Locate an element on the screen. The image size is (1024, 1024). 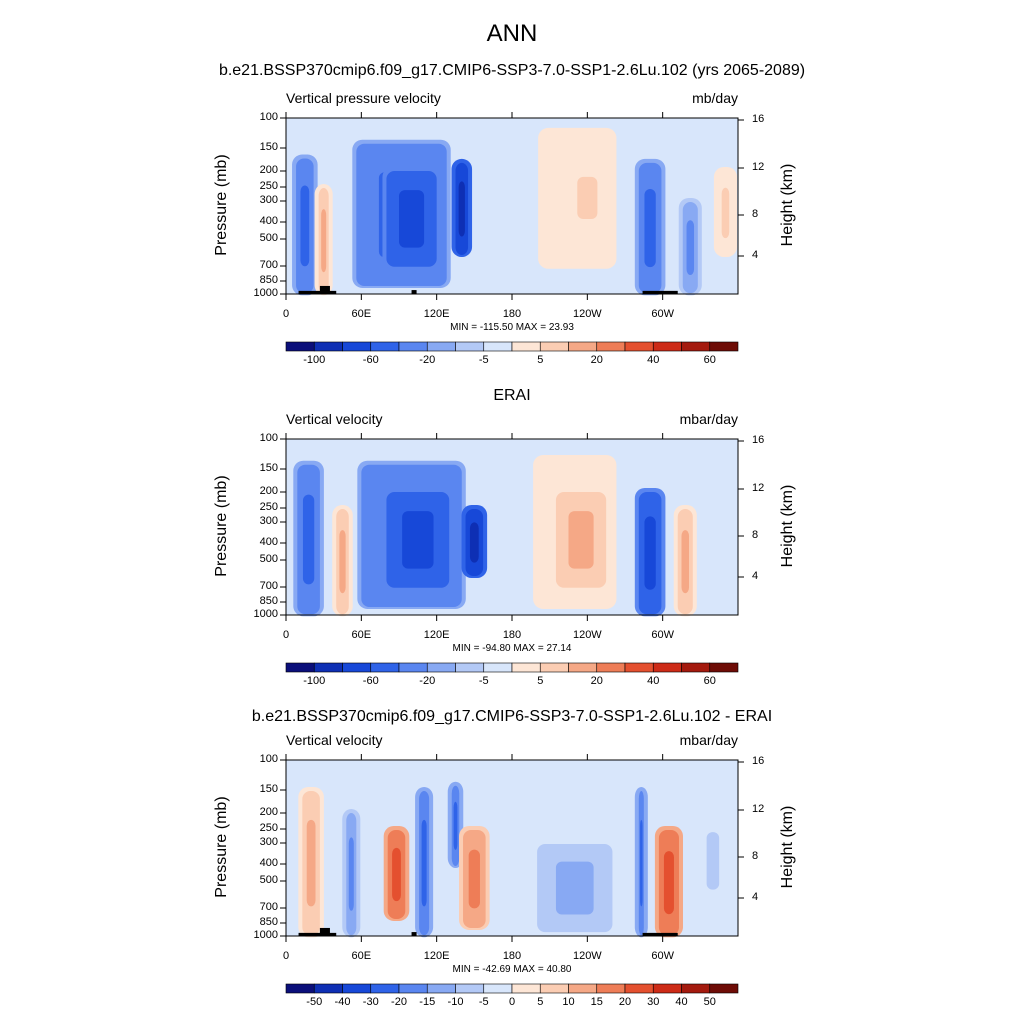
y-tick-label: 500 is located at coordinates (268, 238).